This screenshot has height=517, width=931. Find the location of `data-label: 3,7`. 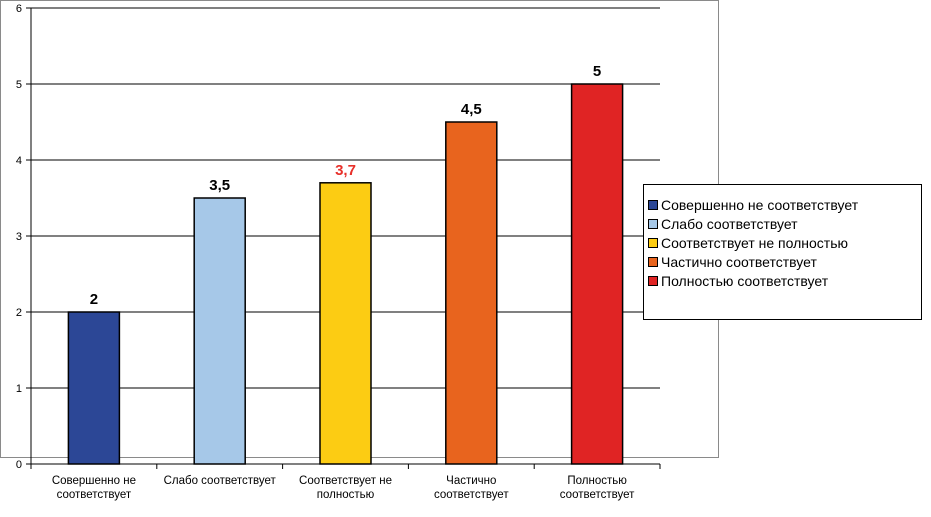

data-label: 3,7 is located at coordinates (345, 170).